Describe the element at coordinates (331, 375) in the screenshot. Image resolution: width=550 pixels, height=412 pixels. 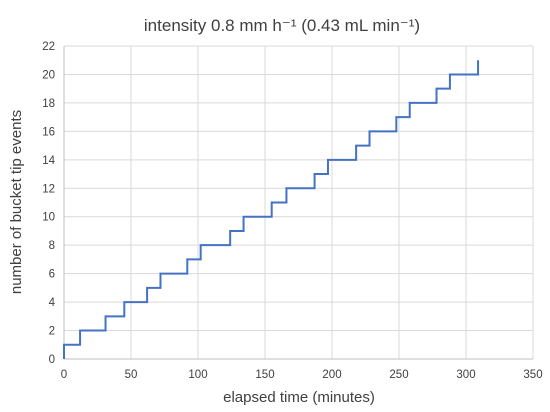
I see `x-tick-label: 200` at that location.